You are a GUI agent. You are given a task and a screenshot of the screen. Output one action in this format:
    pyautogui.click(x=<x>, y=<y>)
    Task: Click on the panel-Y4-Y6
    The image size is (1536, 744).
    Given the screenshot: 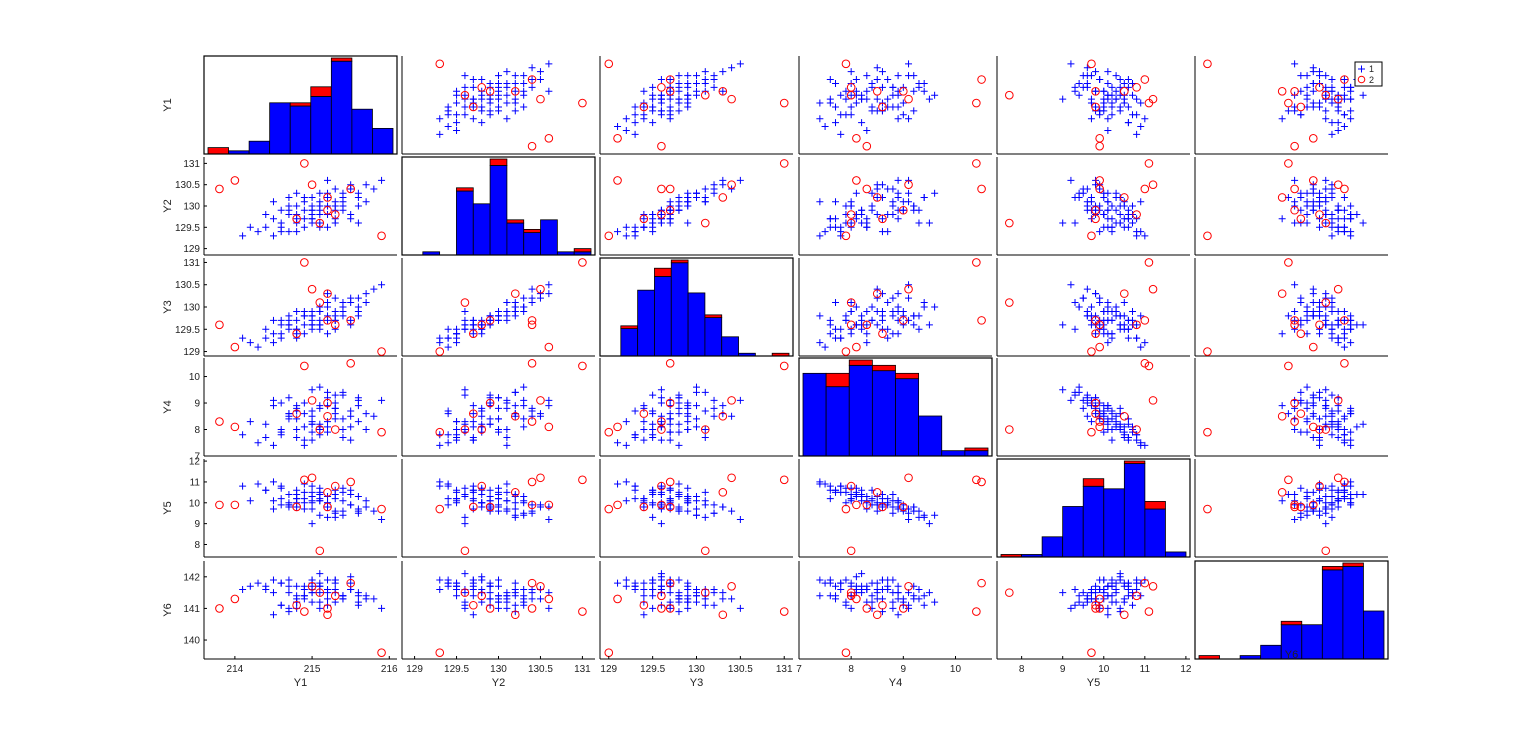 What is the action you would take?
    pyautogui.click(x=1291, y=407)
    